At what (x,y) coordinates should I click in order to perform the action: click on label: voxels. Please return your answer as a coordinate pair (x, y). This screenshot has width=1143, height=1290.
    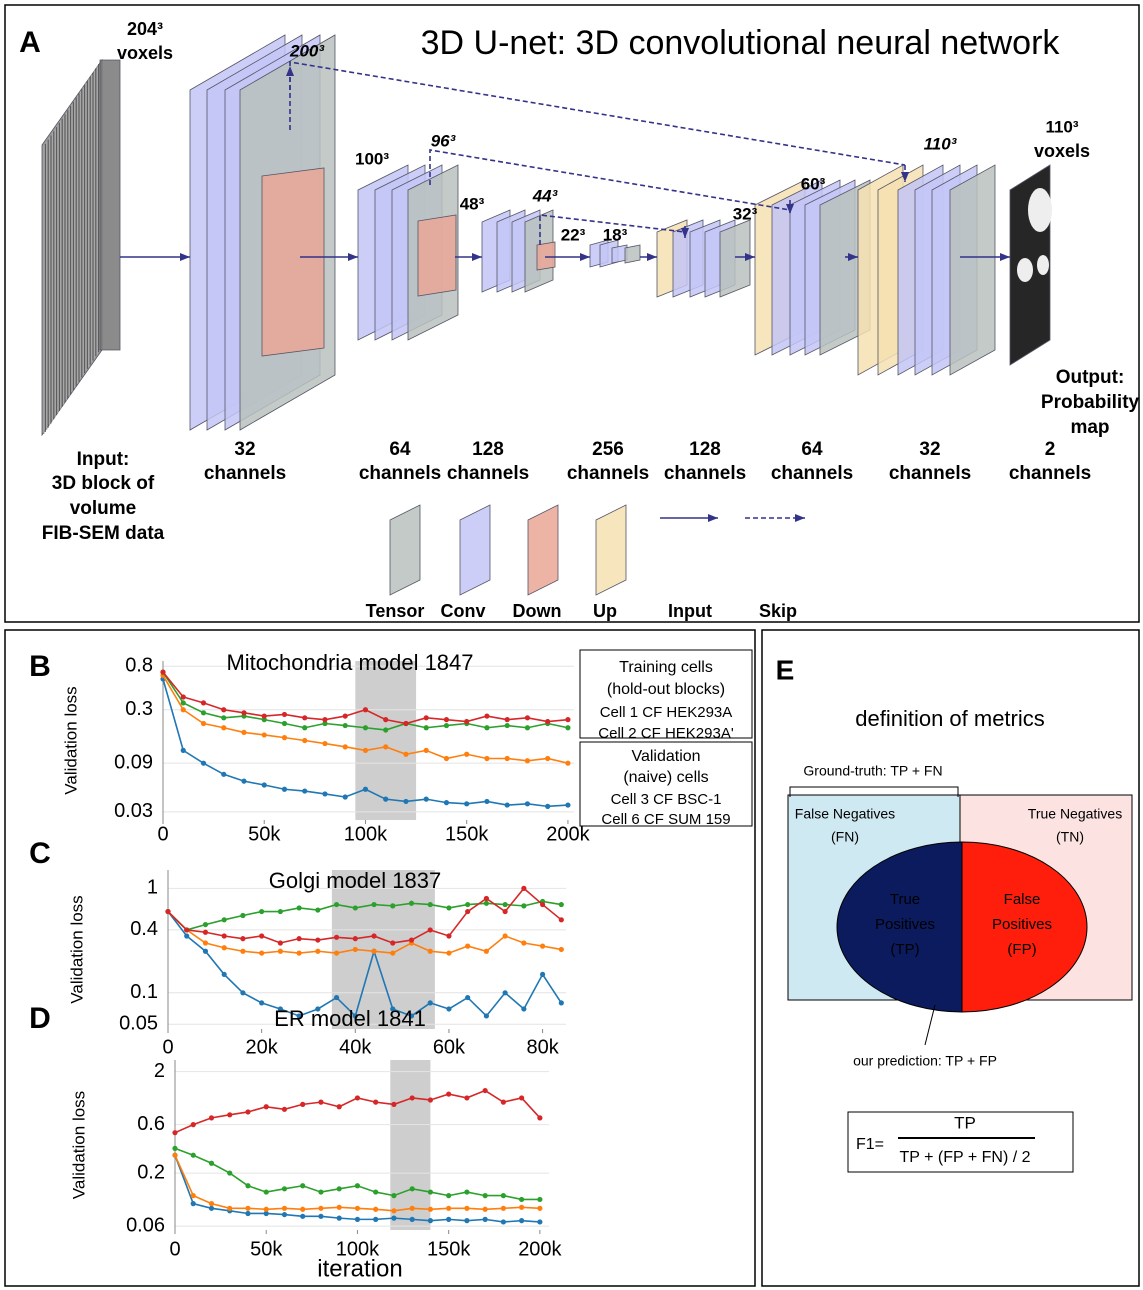
    Looking at the image, I should click on (145, 53).